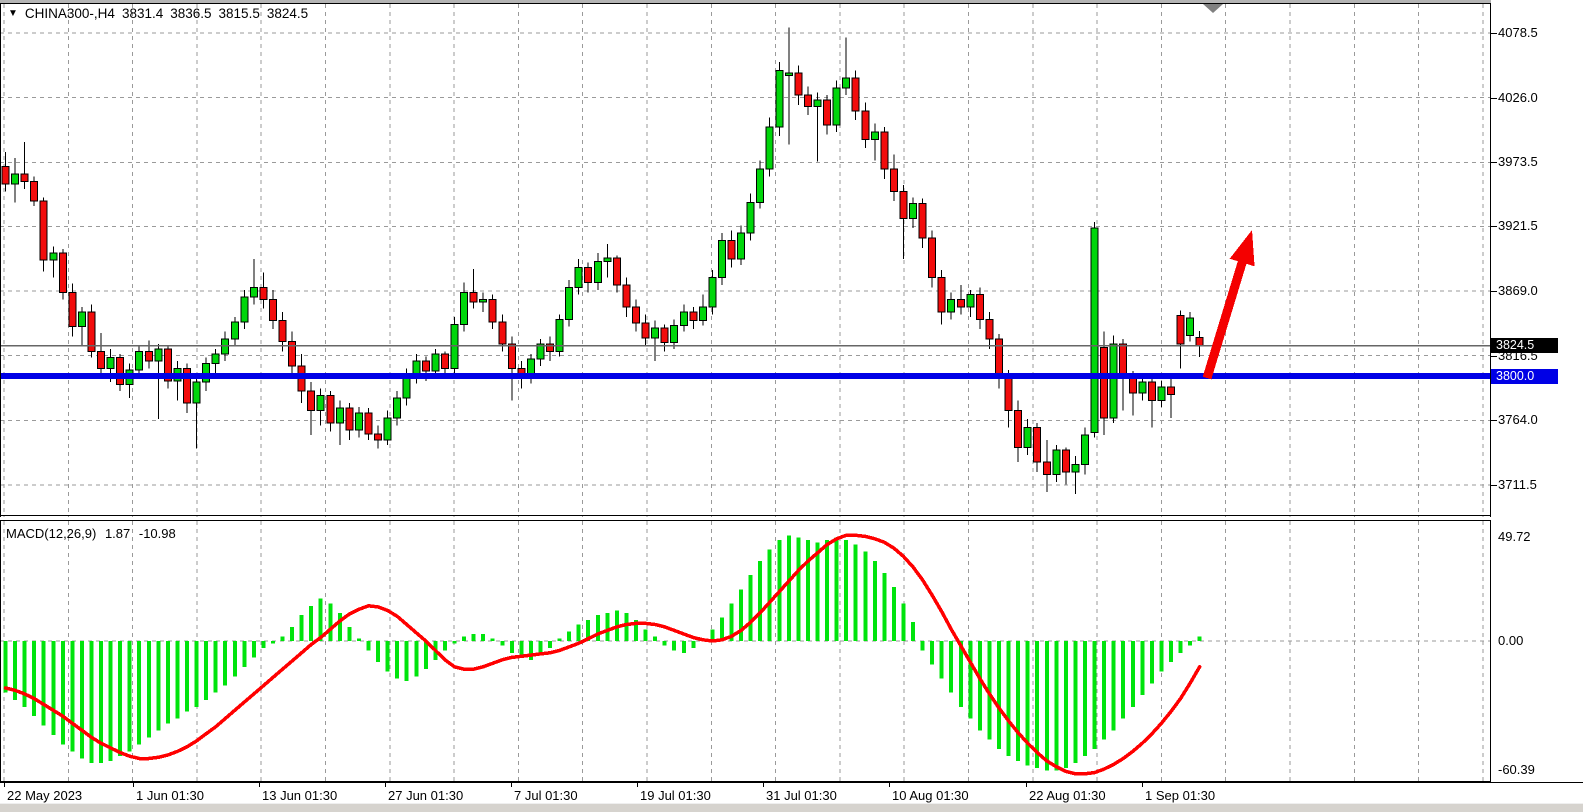  Describe the element at coordinates (93, 533) in the screenshot. I see `macd-indicator-label: MACD(12,26,9) 1.87 -10.98` at that location.